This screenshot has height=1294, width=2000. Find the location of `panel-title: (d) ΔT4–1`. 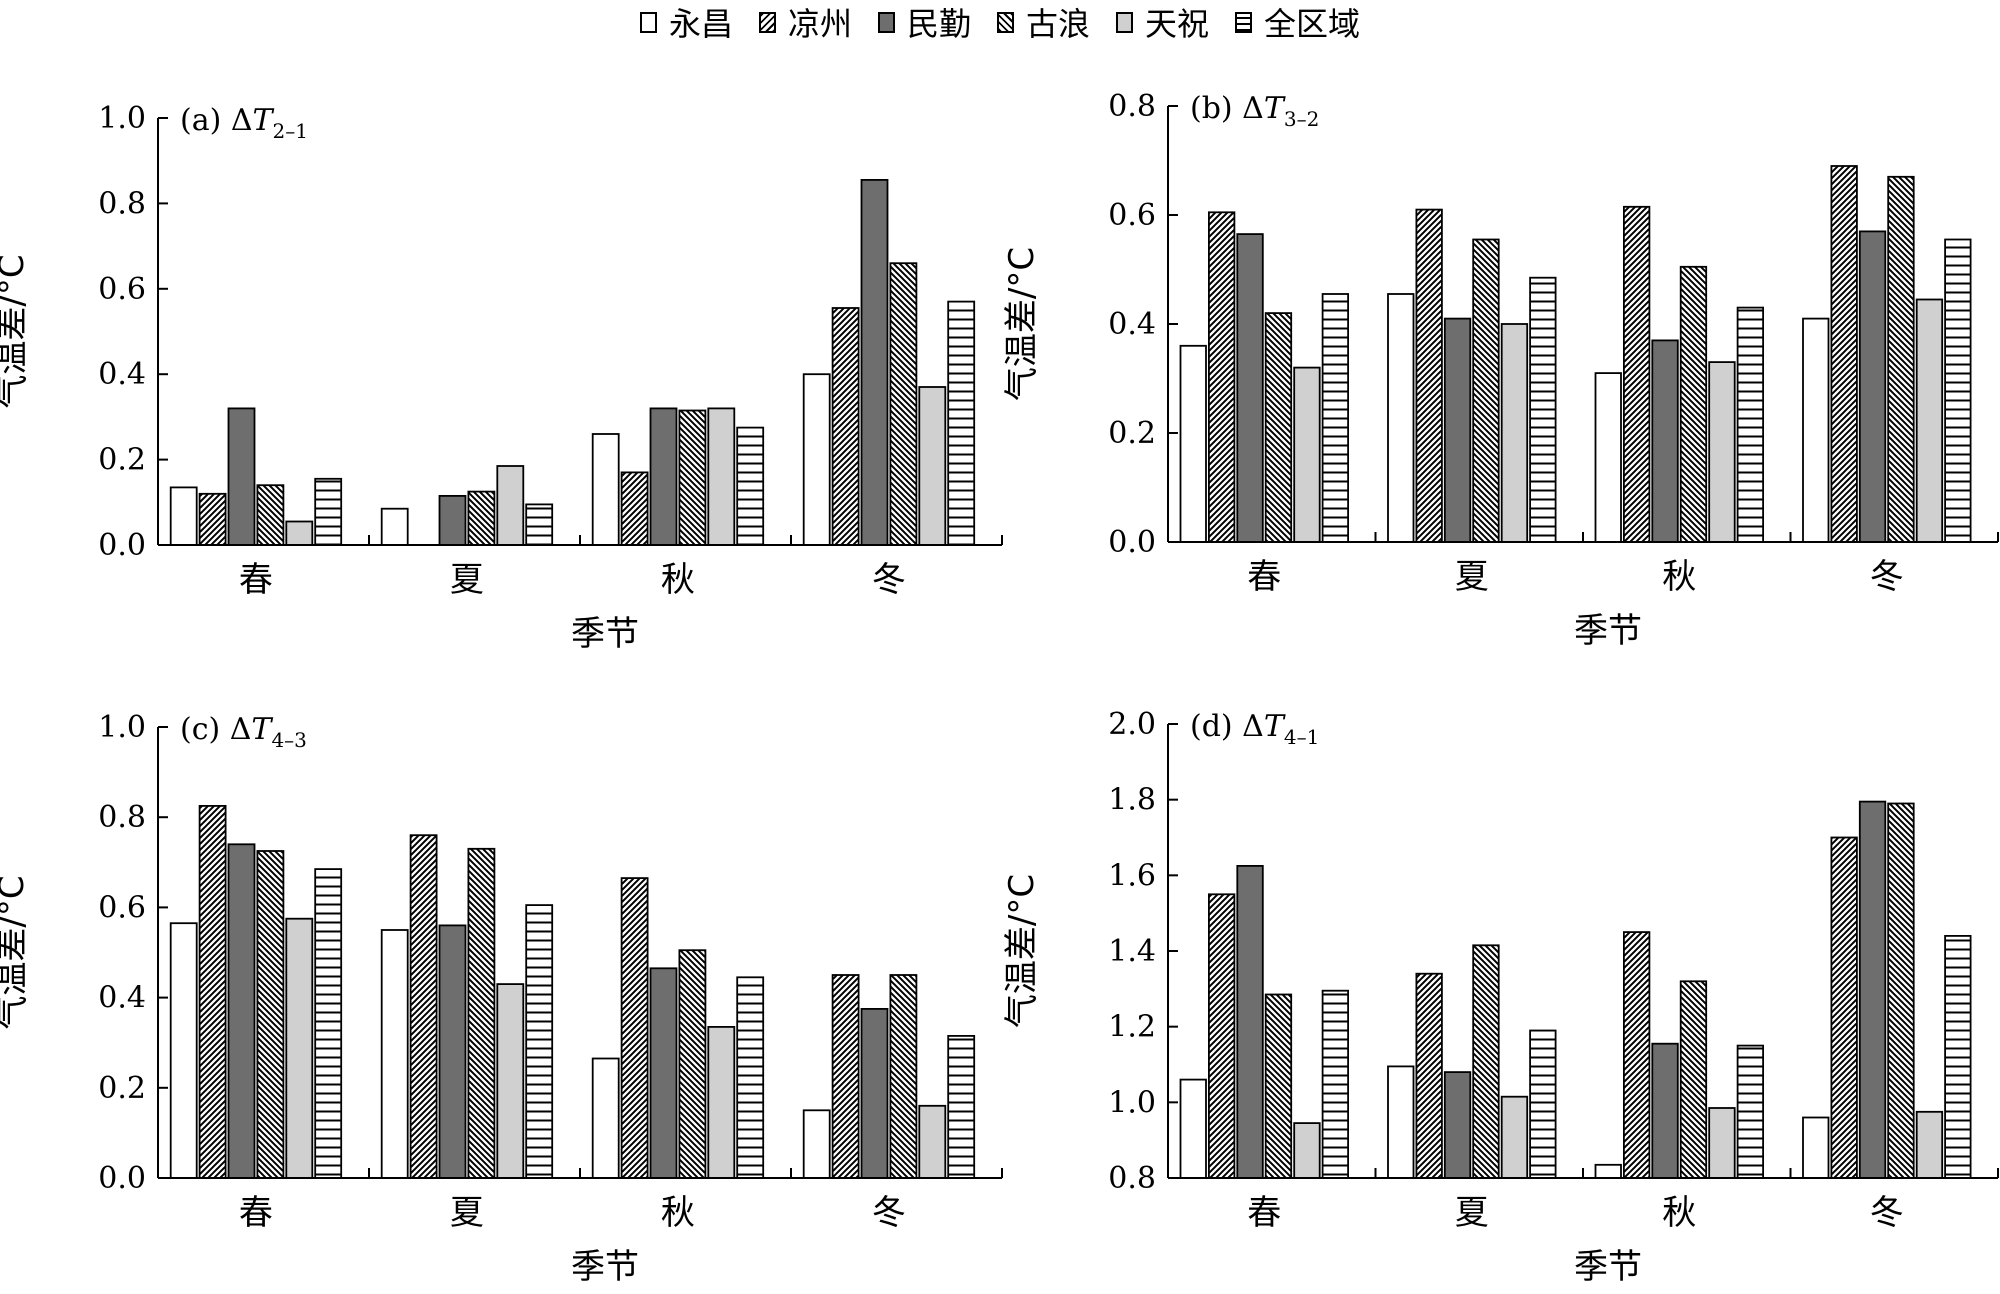

panel-title: (d) ΔT4–1 is located at coordinates (1254, 729).